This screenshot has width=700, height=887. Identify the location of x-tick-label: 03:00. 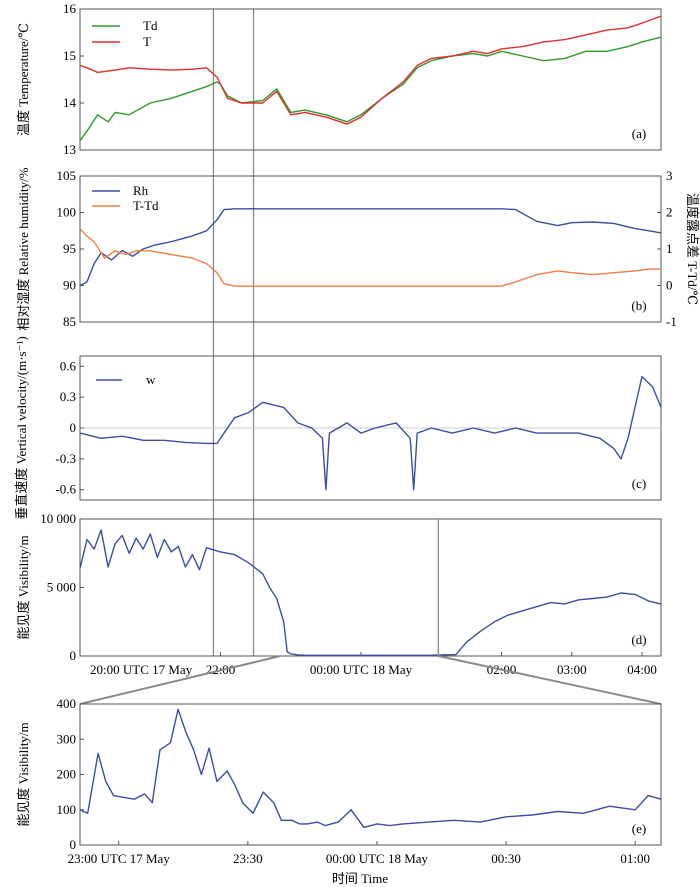
(572, 669).